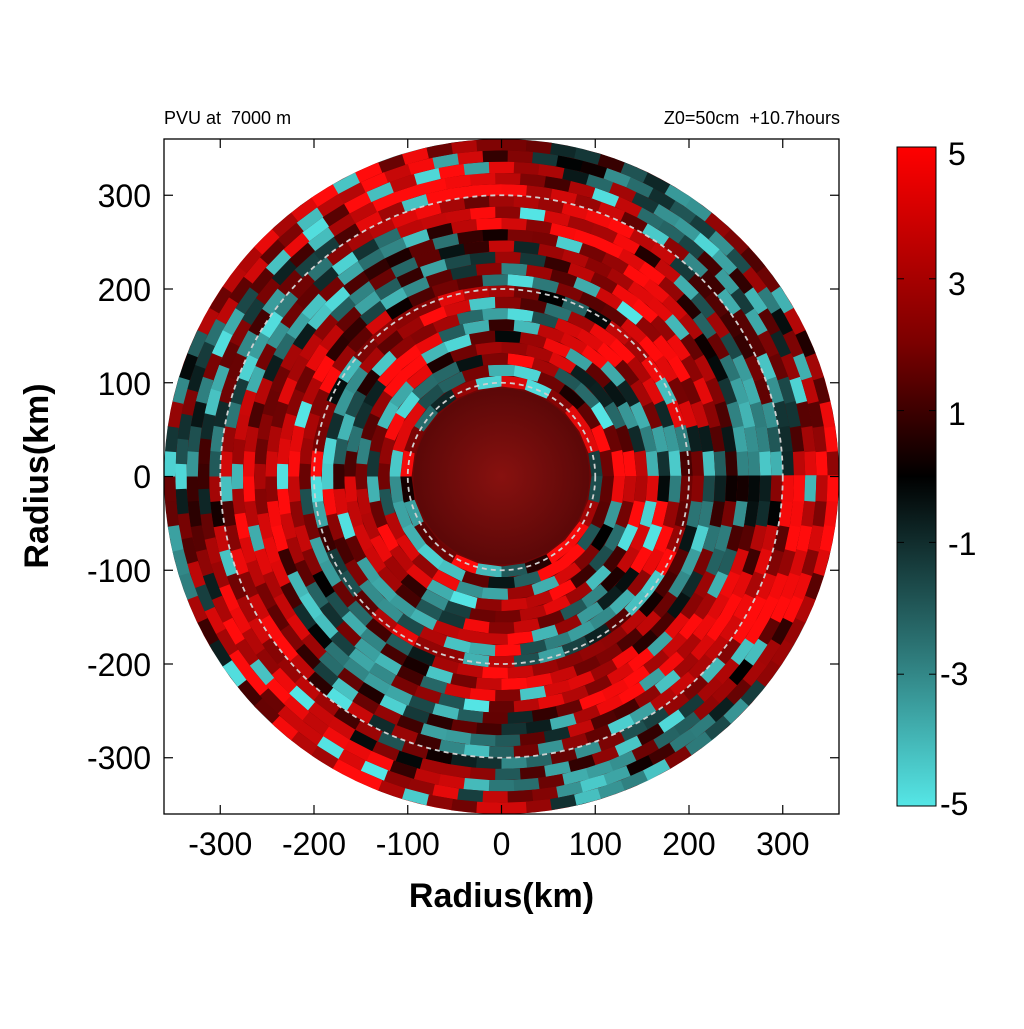  Describe the element at coordinates (501, 896) in the screenshot. I see `x-axis-label: Radius(km)` at that location.